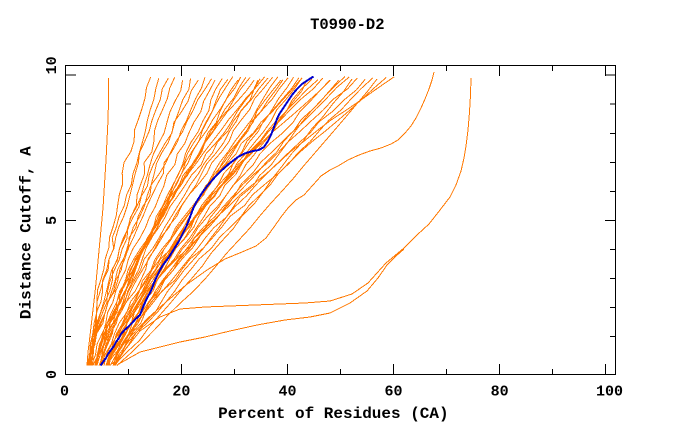 The width and height of the screenshot is (680, 445). Describe the element at coordinates (609, 391) in the screenshot. I see `svg-text: 100` at that location.